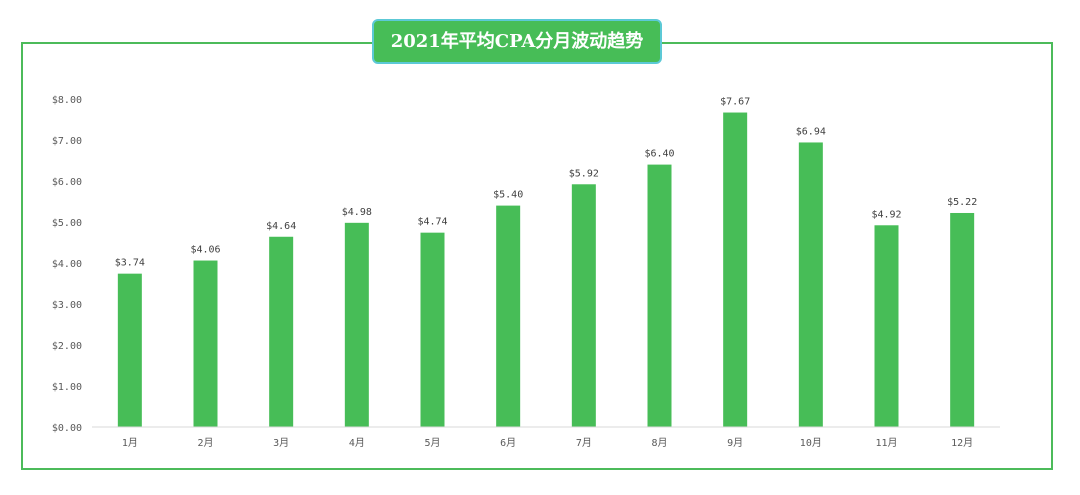 This screenshot has height=495, width=1080. I want to click on x-tick-label: 8月, so click(659, 443).